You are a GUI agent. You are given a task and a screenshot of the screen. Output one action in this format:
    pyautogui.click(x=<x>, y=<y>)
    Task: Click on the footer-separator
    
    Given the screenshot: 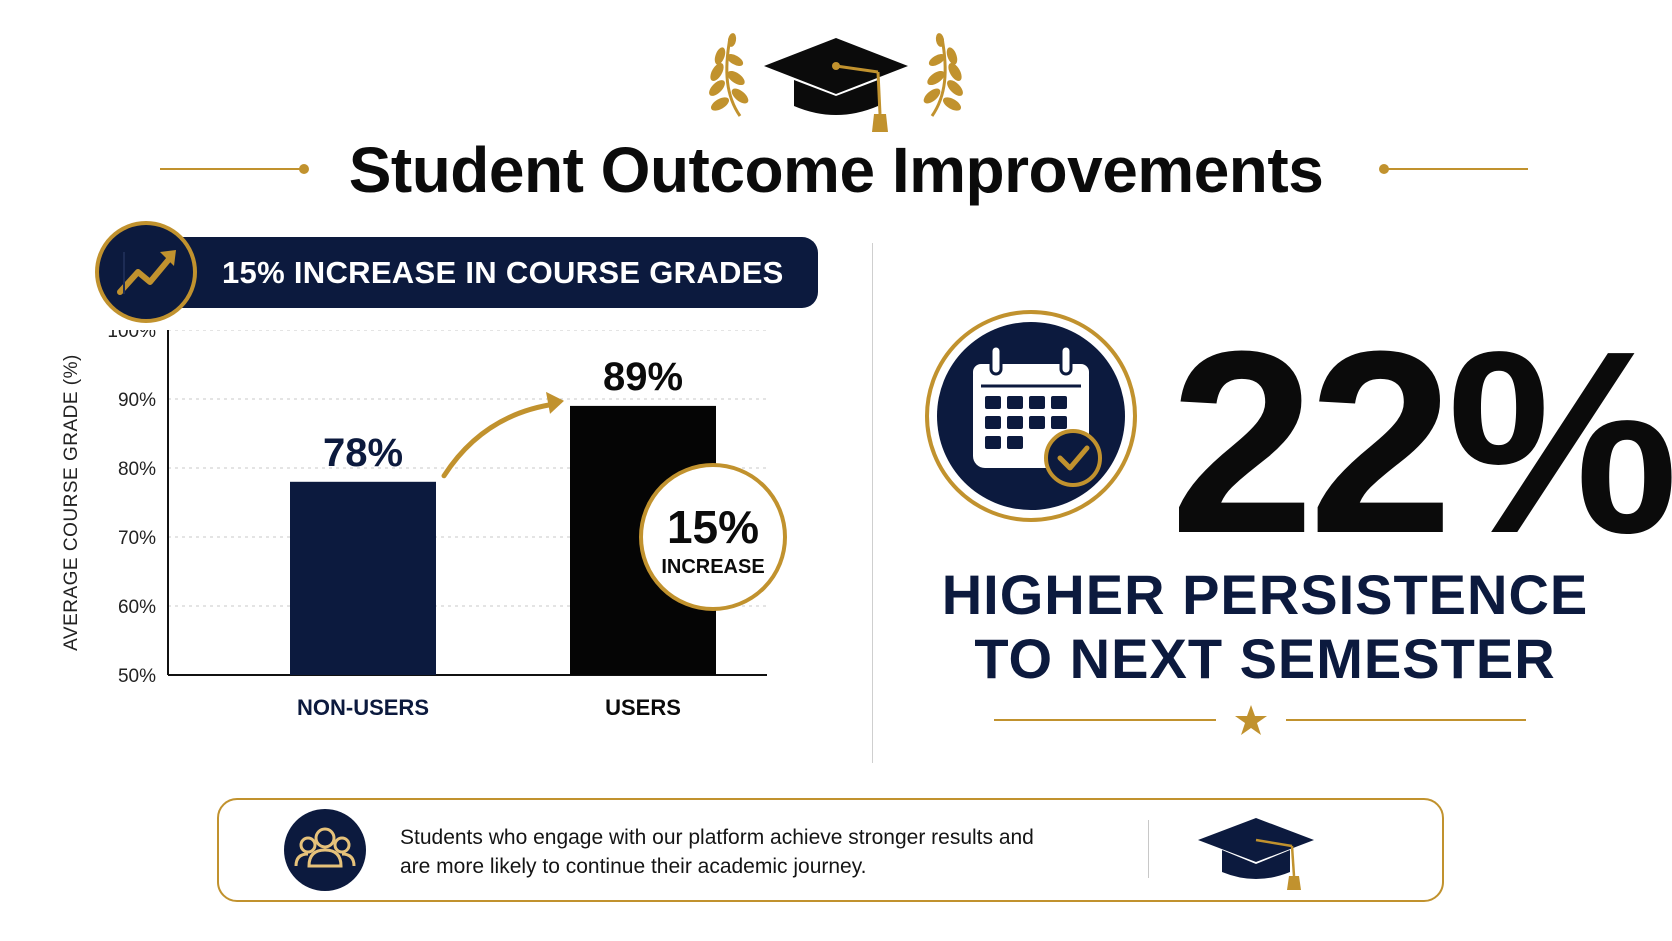 What is the action you would take?
    pyautogui.click(x=1148, y=849)
    